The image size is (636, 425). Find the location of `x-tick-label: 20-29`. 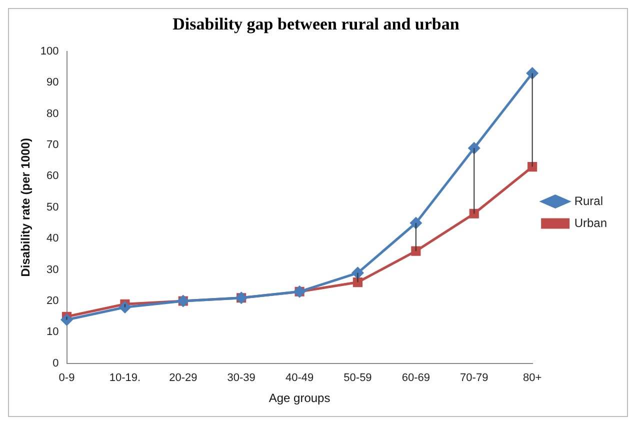

x-tick-label: 20-29 is located at coordinates (183, 378).